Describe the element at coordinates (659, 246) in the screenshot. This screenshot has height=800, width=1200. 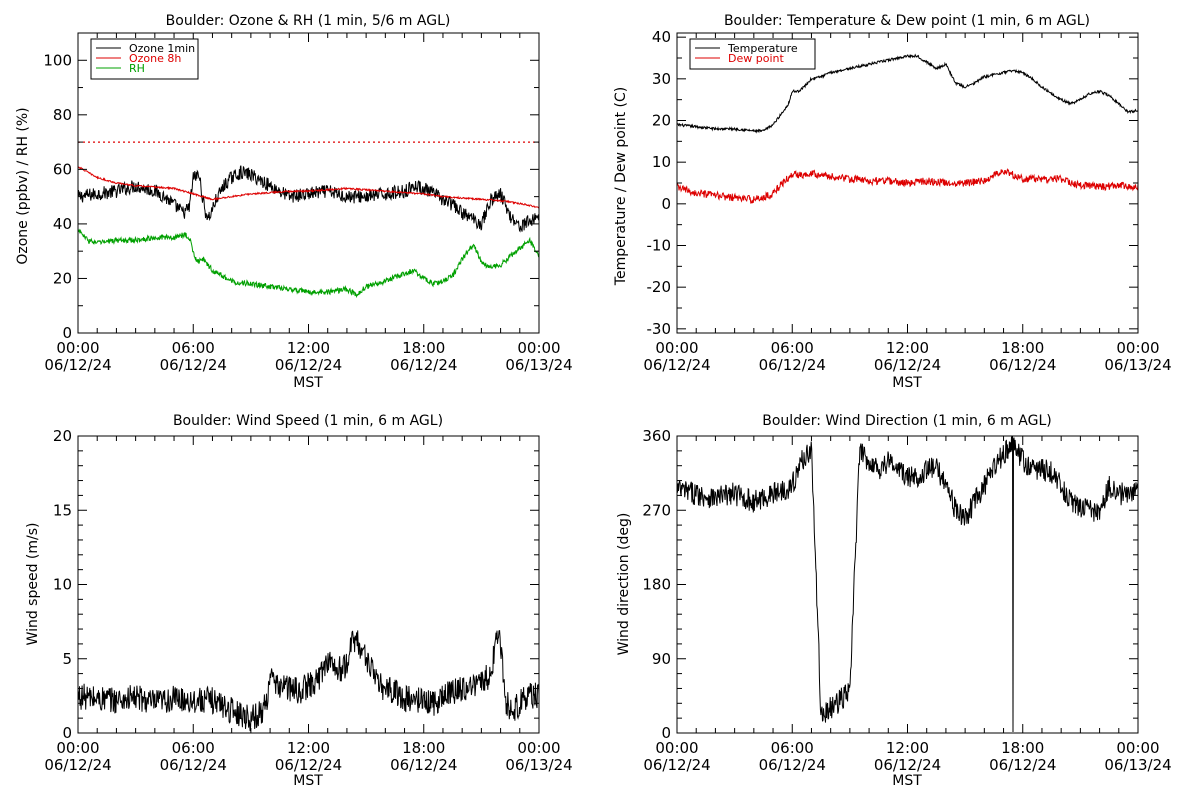
I see `temp-dew-ytick-label: -10` at that location.